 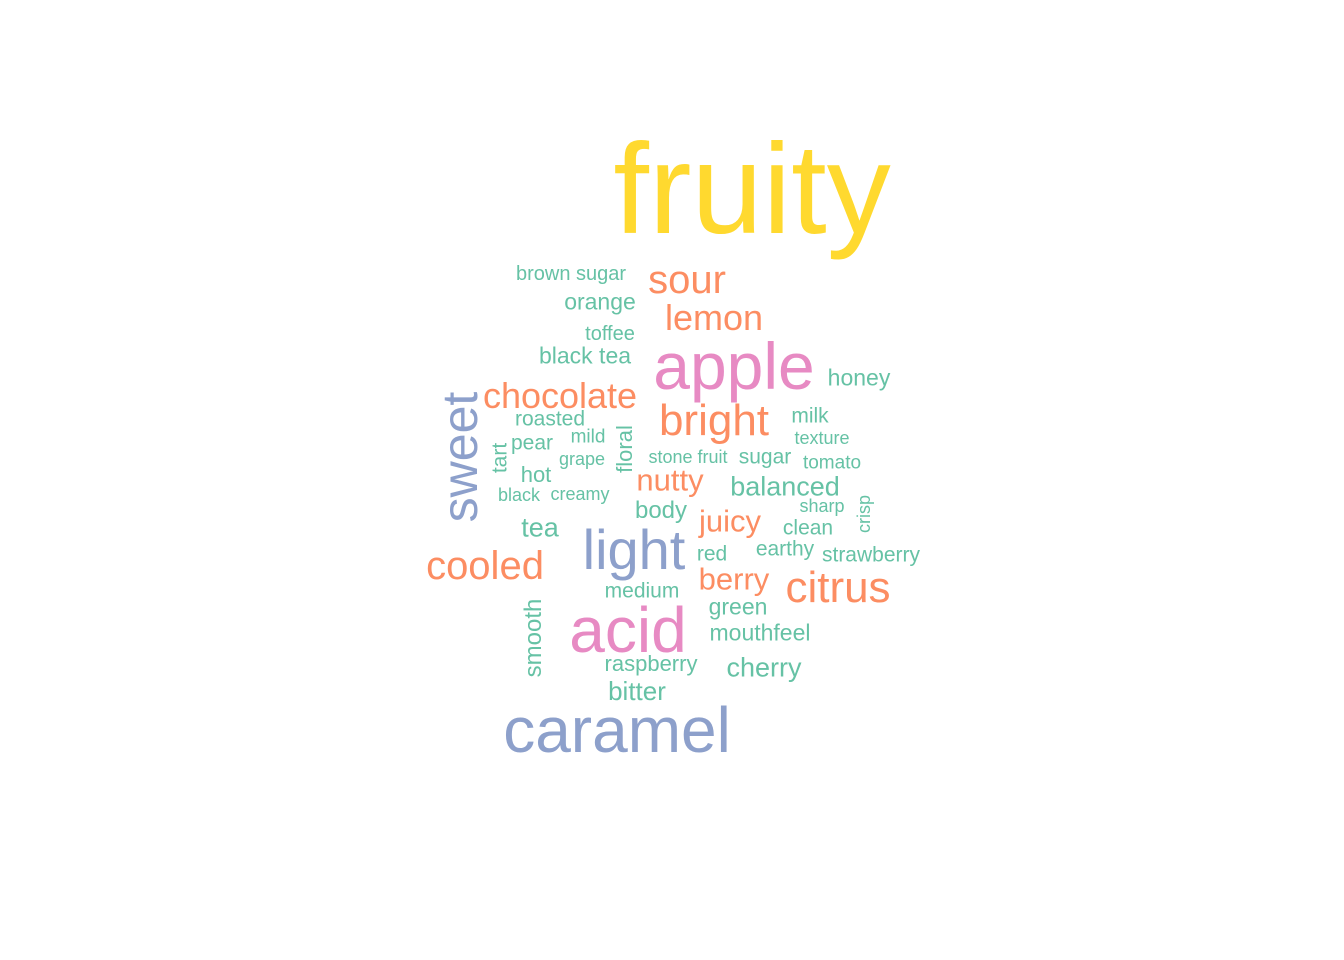 I want to click on word-lemon: lemon, so click(x=714, y=317).